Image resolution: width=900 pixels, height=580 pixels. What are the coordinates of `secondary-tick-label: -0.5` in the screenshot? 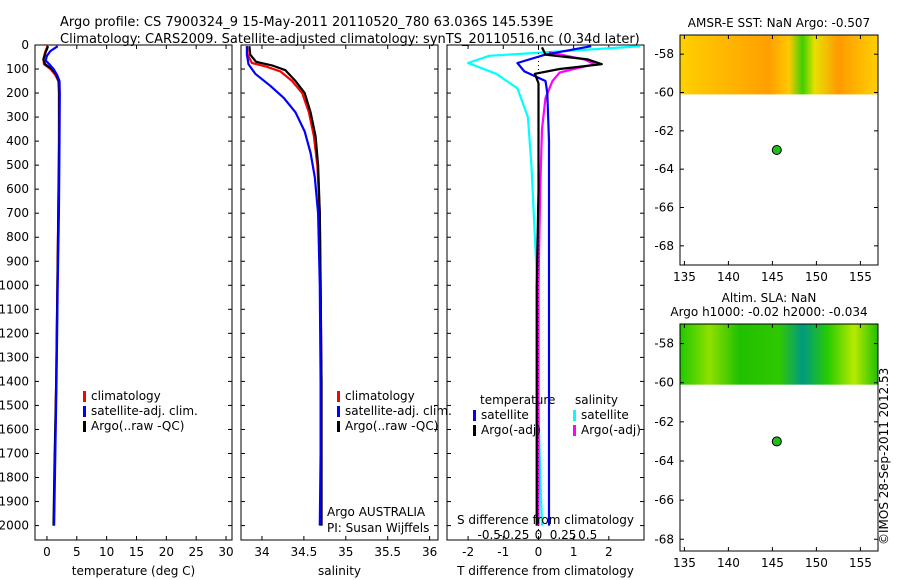 It's located at (489, 535).